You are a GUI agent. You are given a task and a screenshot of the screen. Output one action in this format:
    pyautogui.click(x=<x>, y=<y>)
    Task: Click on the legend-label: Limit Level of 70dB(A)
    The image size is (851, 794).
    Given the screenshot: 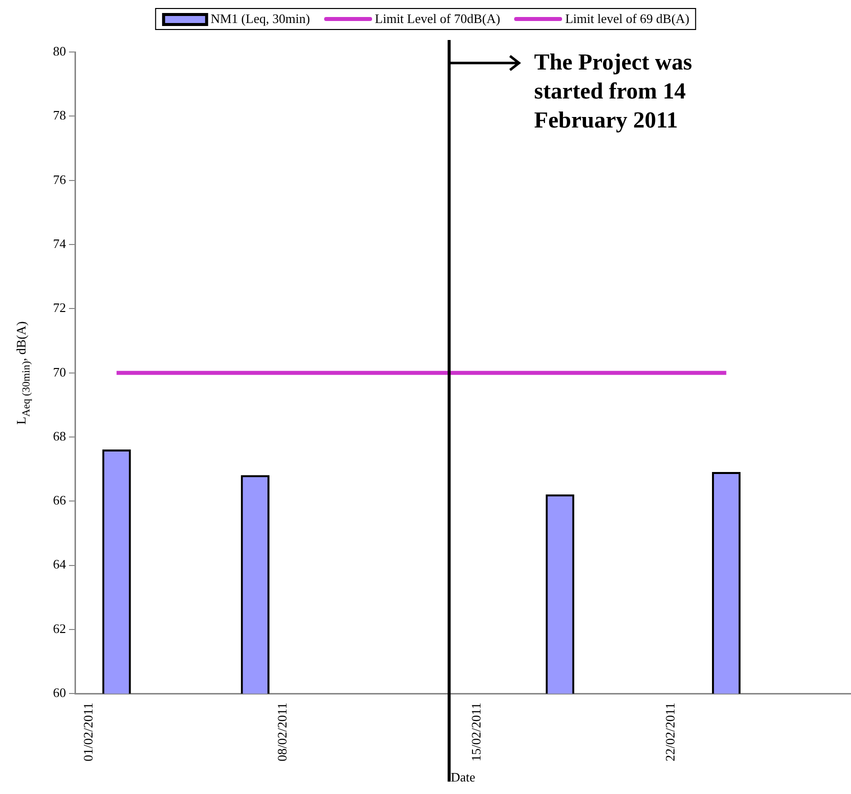 What is the action you would take?
    pyautogui.click(x=437, y=19)
    